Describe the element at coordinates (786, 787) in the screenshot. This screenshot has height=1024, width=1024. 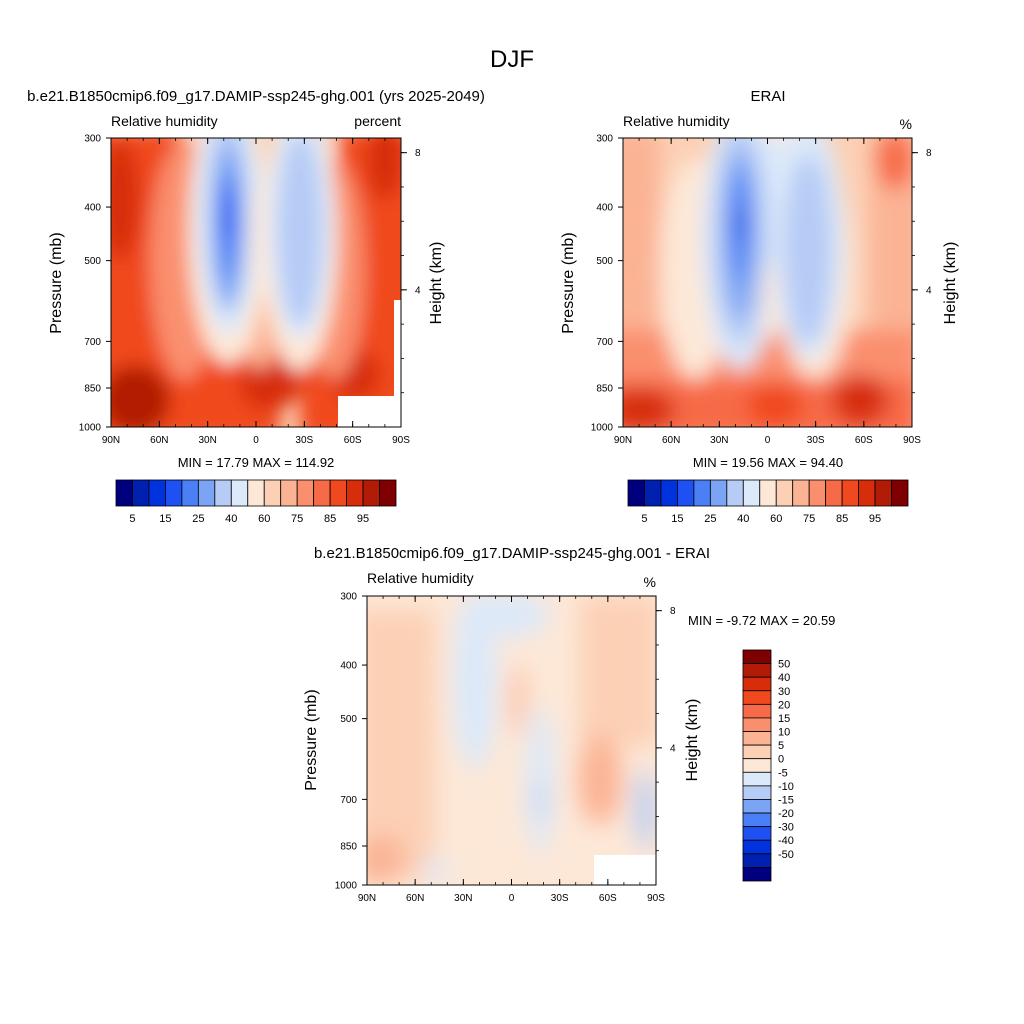
I see `colorbar-label: -10` at that location.